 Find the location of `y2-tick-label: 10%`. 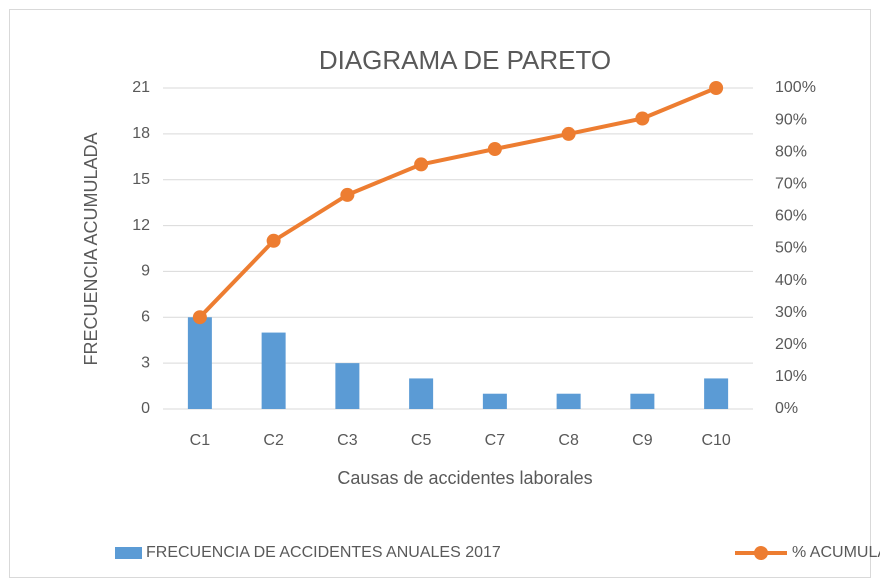

y2-tick-label: 10% is located at coordinates (791, 376).